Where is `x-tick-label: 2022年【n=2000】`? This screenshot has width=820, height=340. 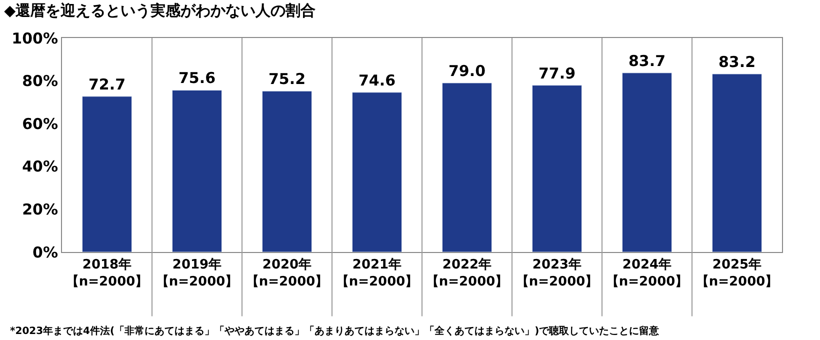 x-tick-label: 2022年【n=2000】 is located at coordinates (467, 274).